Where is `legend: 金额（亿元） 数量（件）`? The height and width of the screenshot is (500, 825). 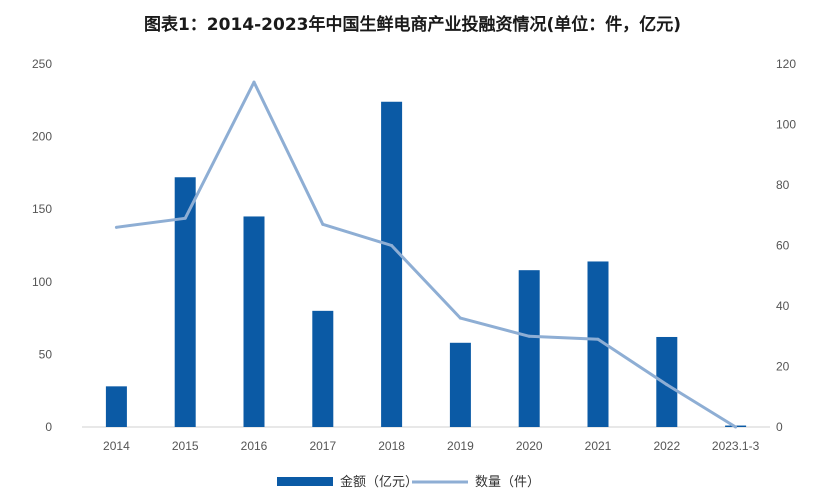 legend: 金额（亿元） 数量（件） is located at coordinates (408, 482).